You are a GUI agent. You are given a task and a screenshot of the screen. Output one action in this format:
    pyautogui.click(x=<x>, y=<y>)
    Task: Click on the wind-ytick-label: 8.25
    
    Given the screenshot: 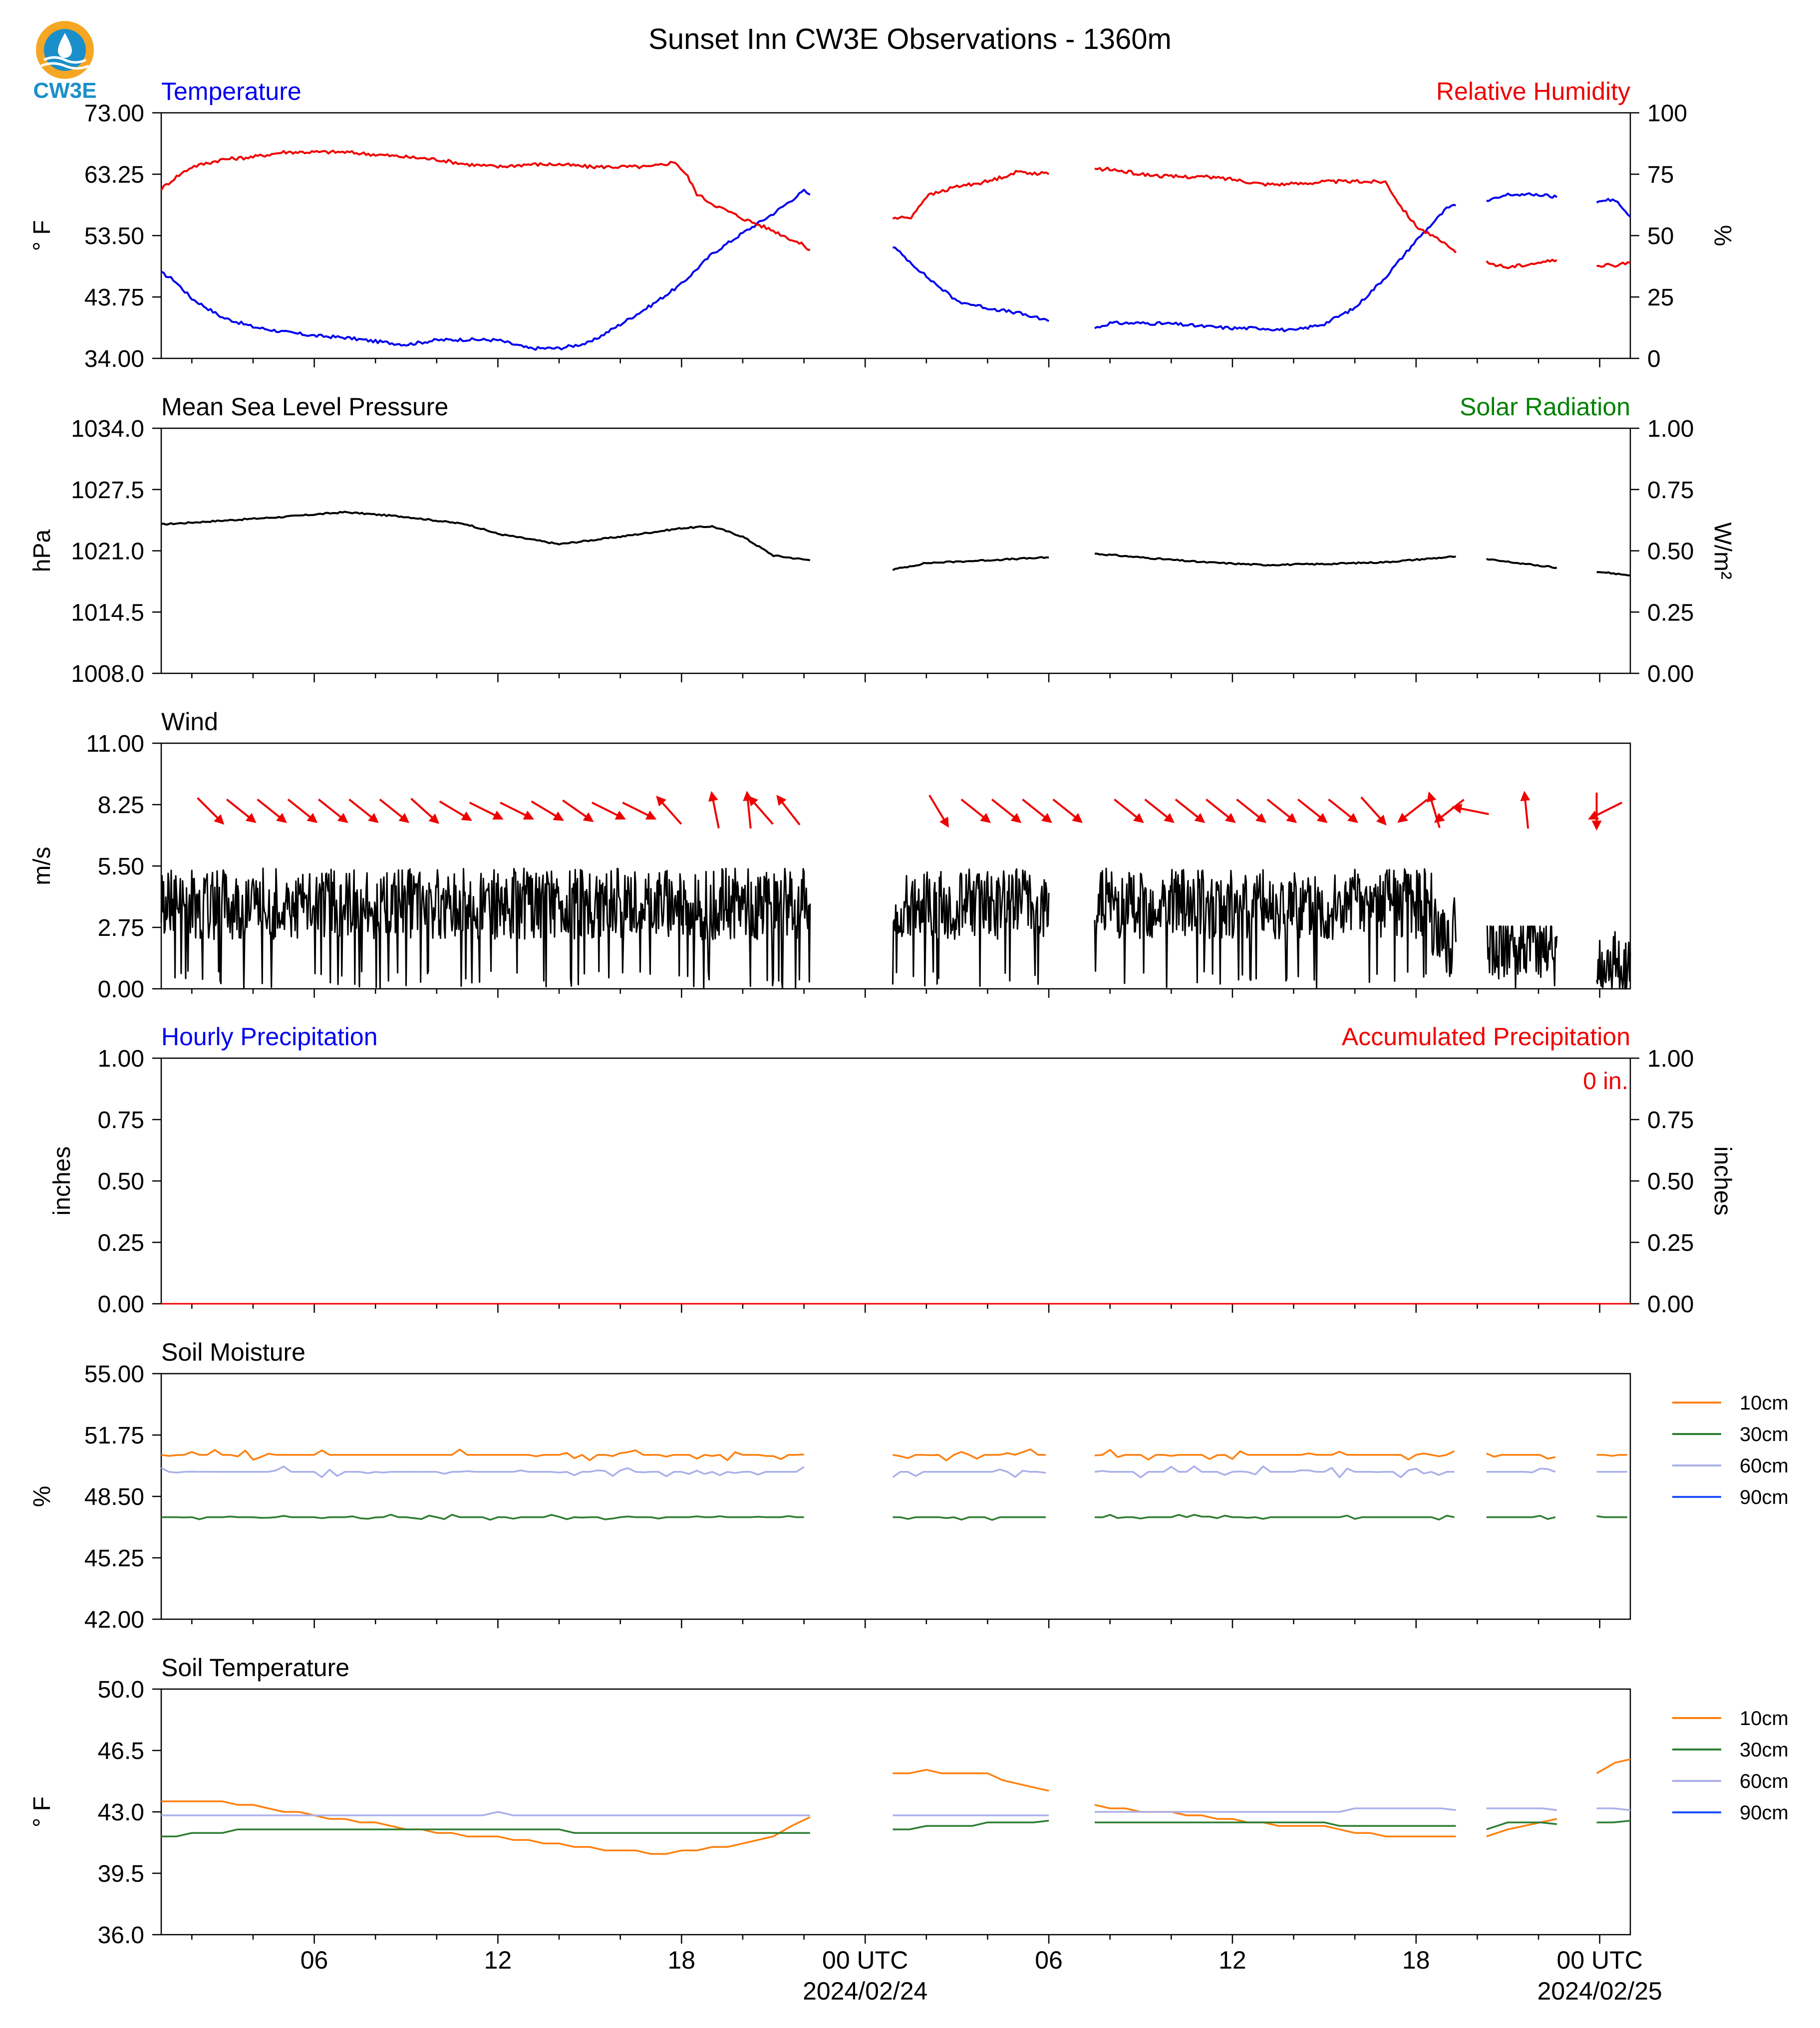 What is the action you would take?
    pyautogui.click(x=121, y=805)
    